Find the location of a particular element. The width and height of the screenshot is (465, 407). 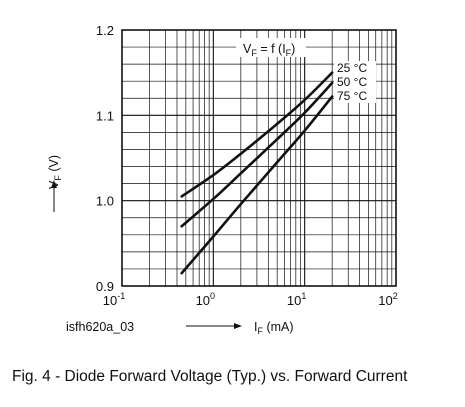

legend-label: 75 °C is located at coordinates (352, 96).